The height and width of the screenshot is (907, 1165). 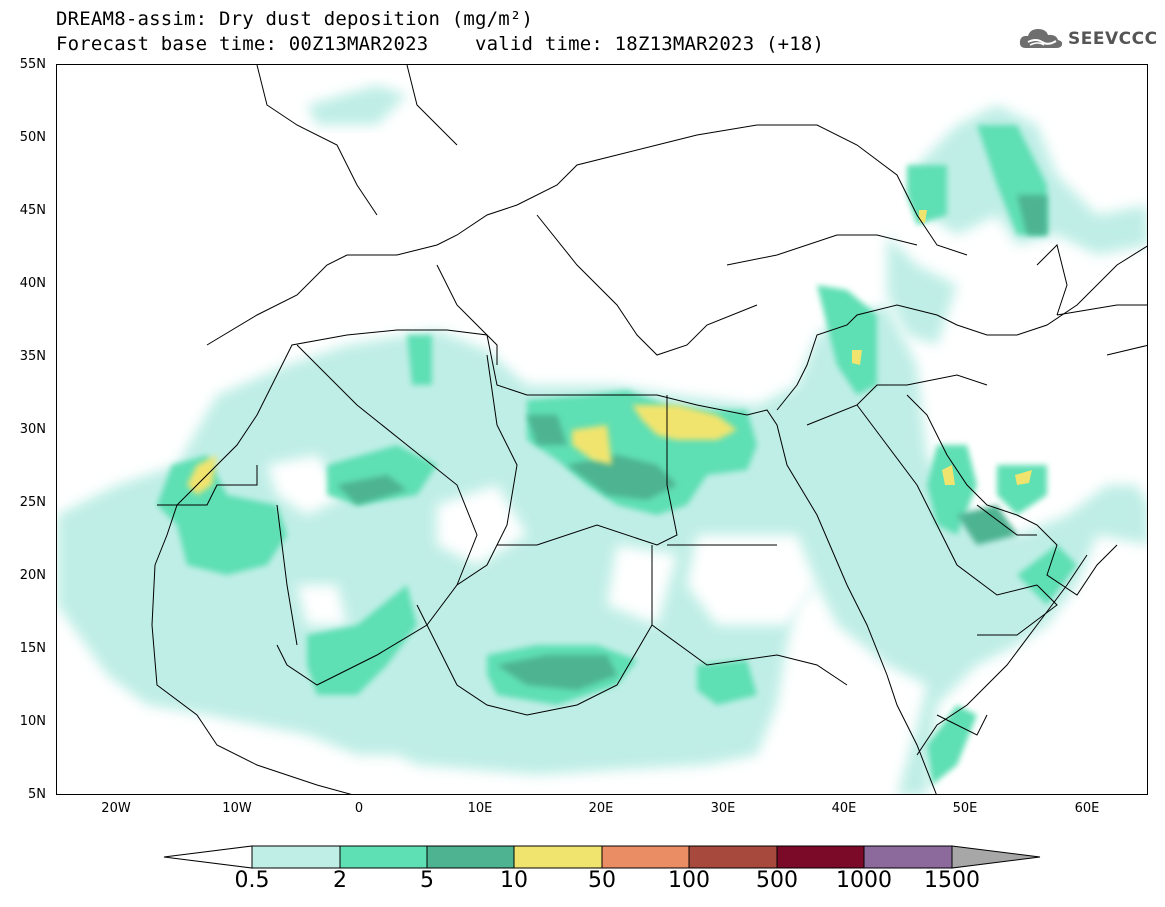 What do you see at coordinates (32, 502) in the screenshot?
I see `lat-label-25n: 25N` at bounding box center [32, 502].